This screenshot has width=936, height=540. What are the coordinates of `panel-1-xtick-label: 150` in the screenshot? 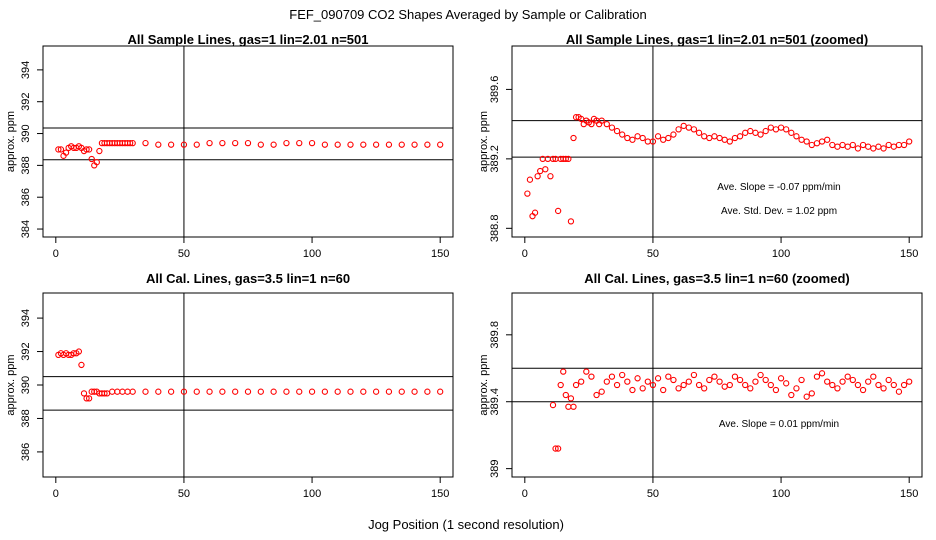 It's located at (909, 254).